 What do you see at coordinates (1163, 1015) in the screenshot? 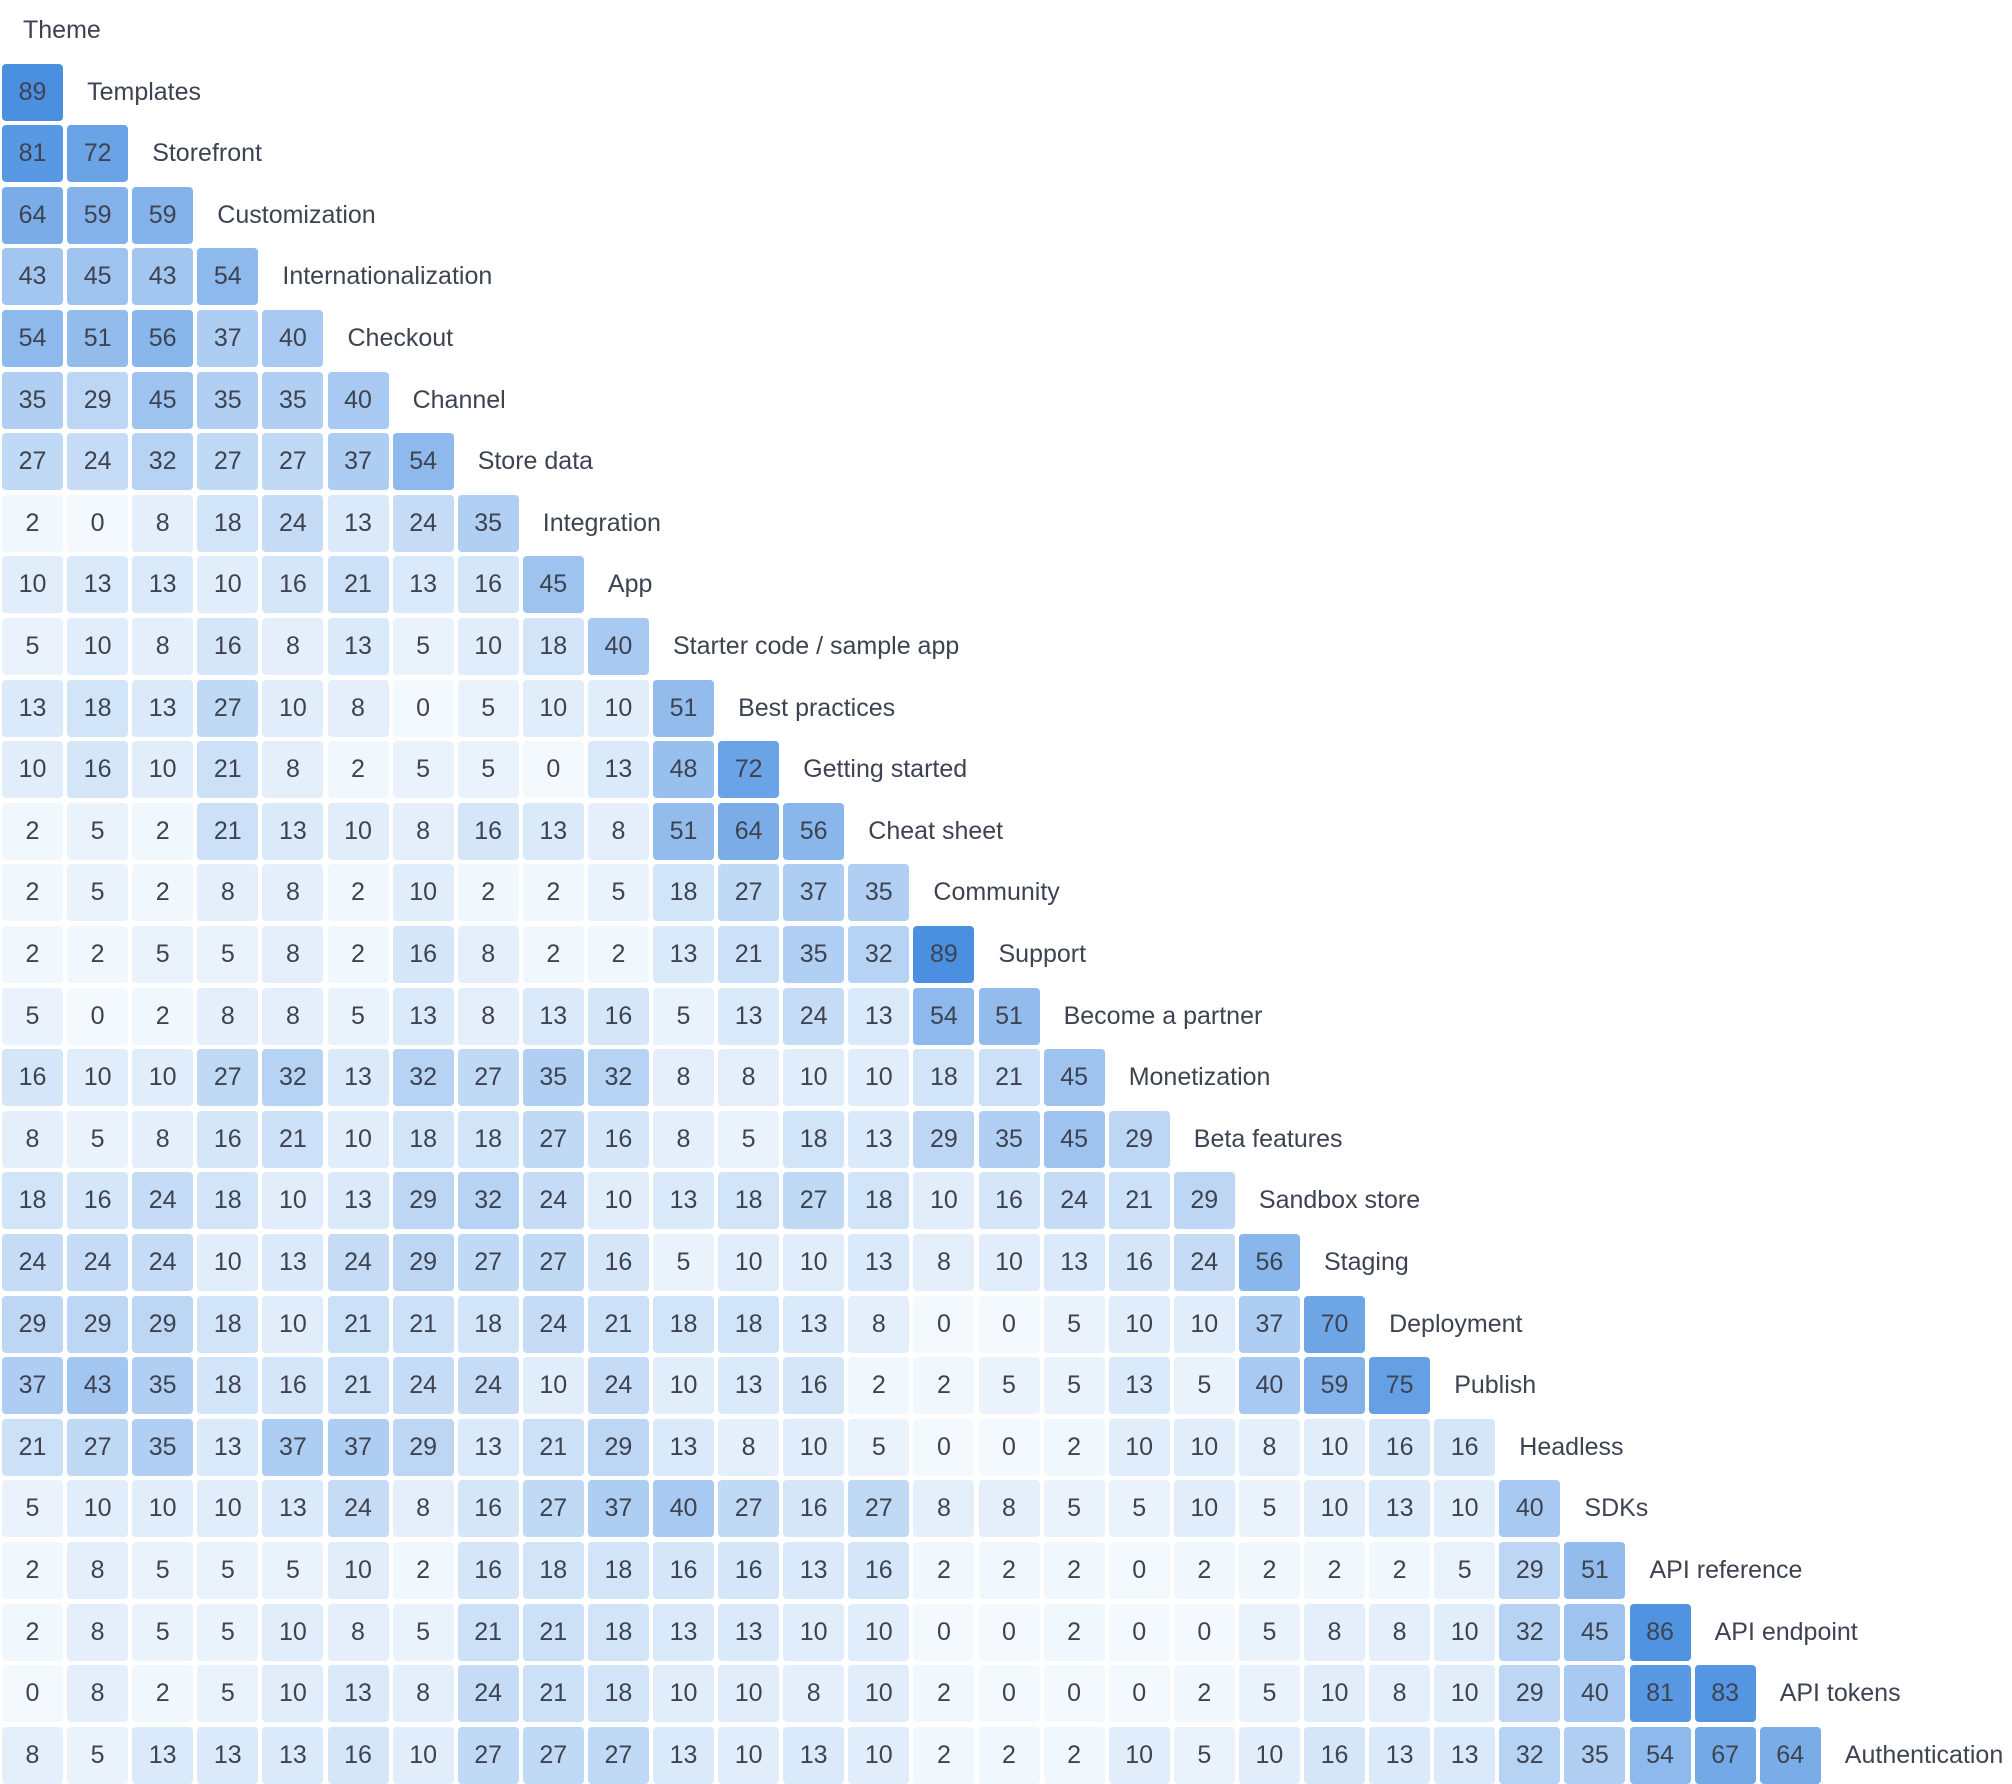
I see `row-label: Become a partner` at bounding box center [1163, 1015].